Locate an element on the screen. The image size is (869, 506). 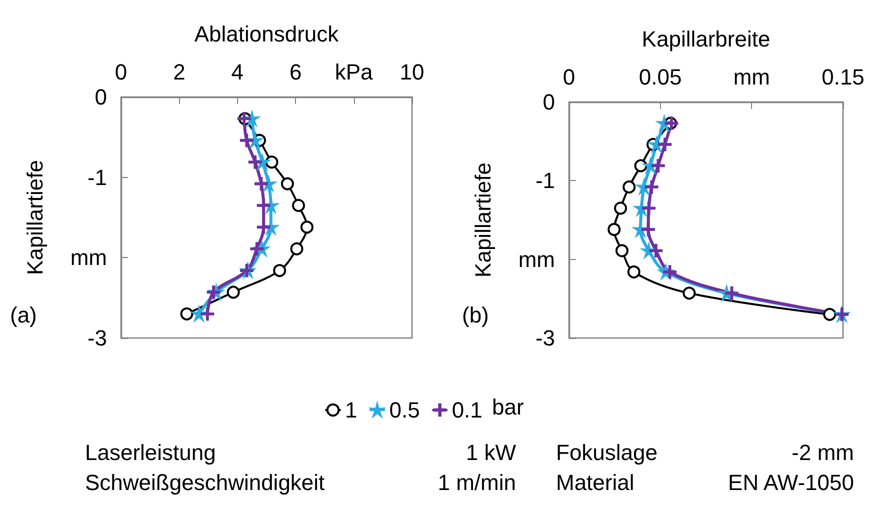
x-tick-label: 6 is located at coordinates (295, 72).